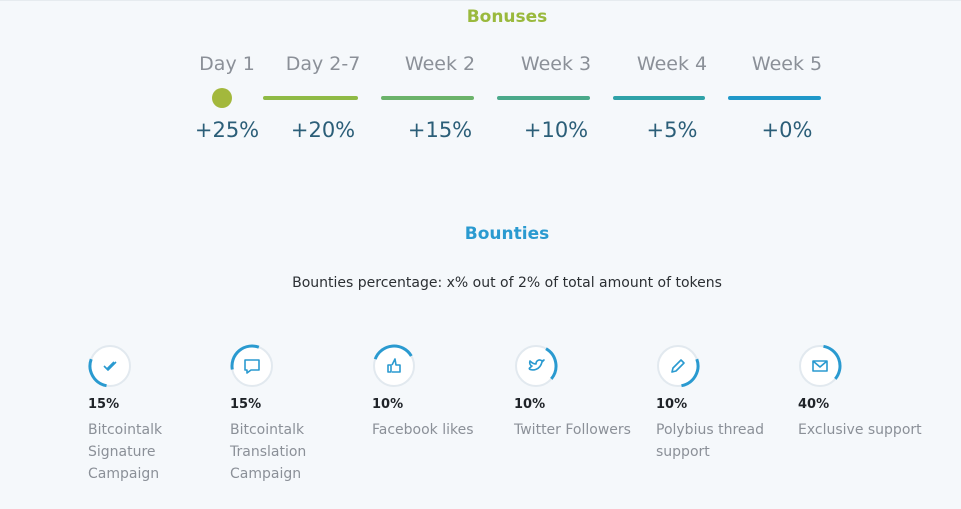 This screenshot has width=961, height=509. Describe the element at coordinates (507, 234) in the screenshot. I see `bounties-title: Bounties` at that location.